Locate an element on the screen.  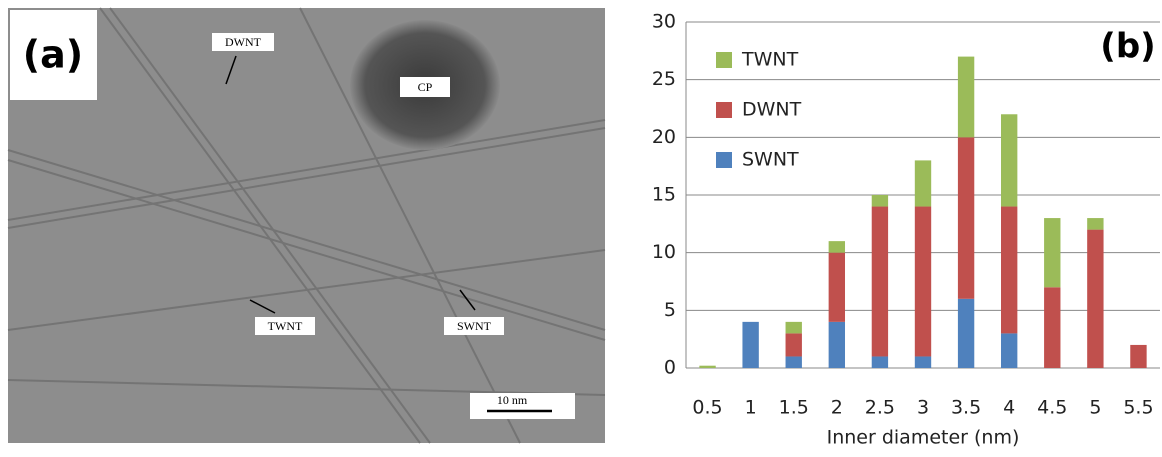
x-axis-label: Inner diameter (nm) is located at coordinates (923, 438).